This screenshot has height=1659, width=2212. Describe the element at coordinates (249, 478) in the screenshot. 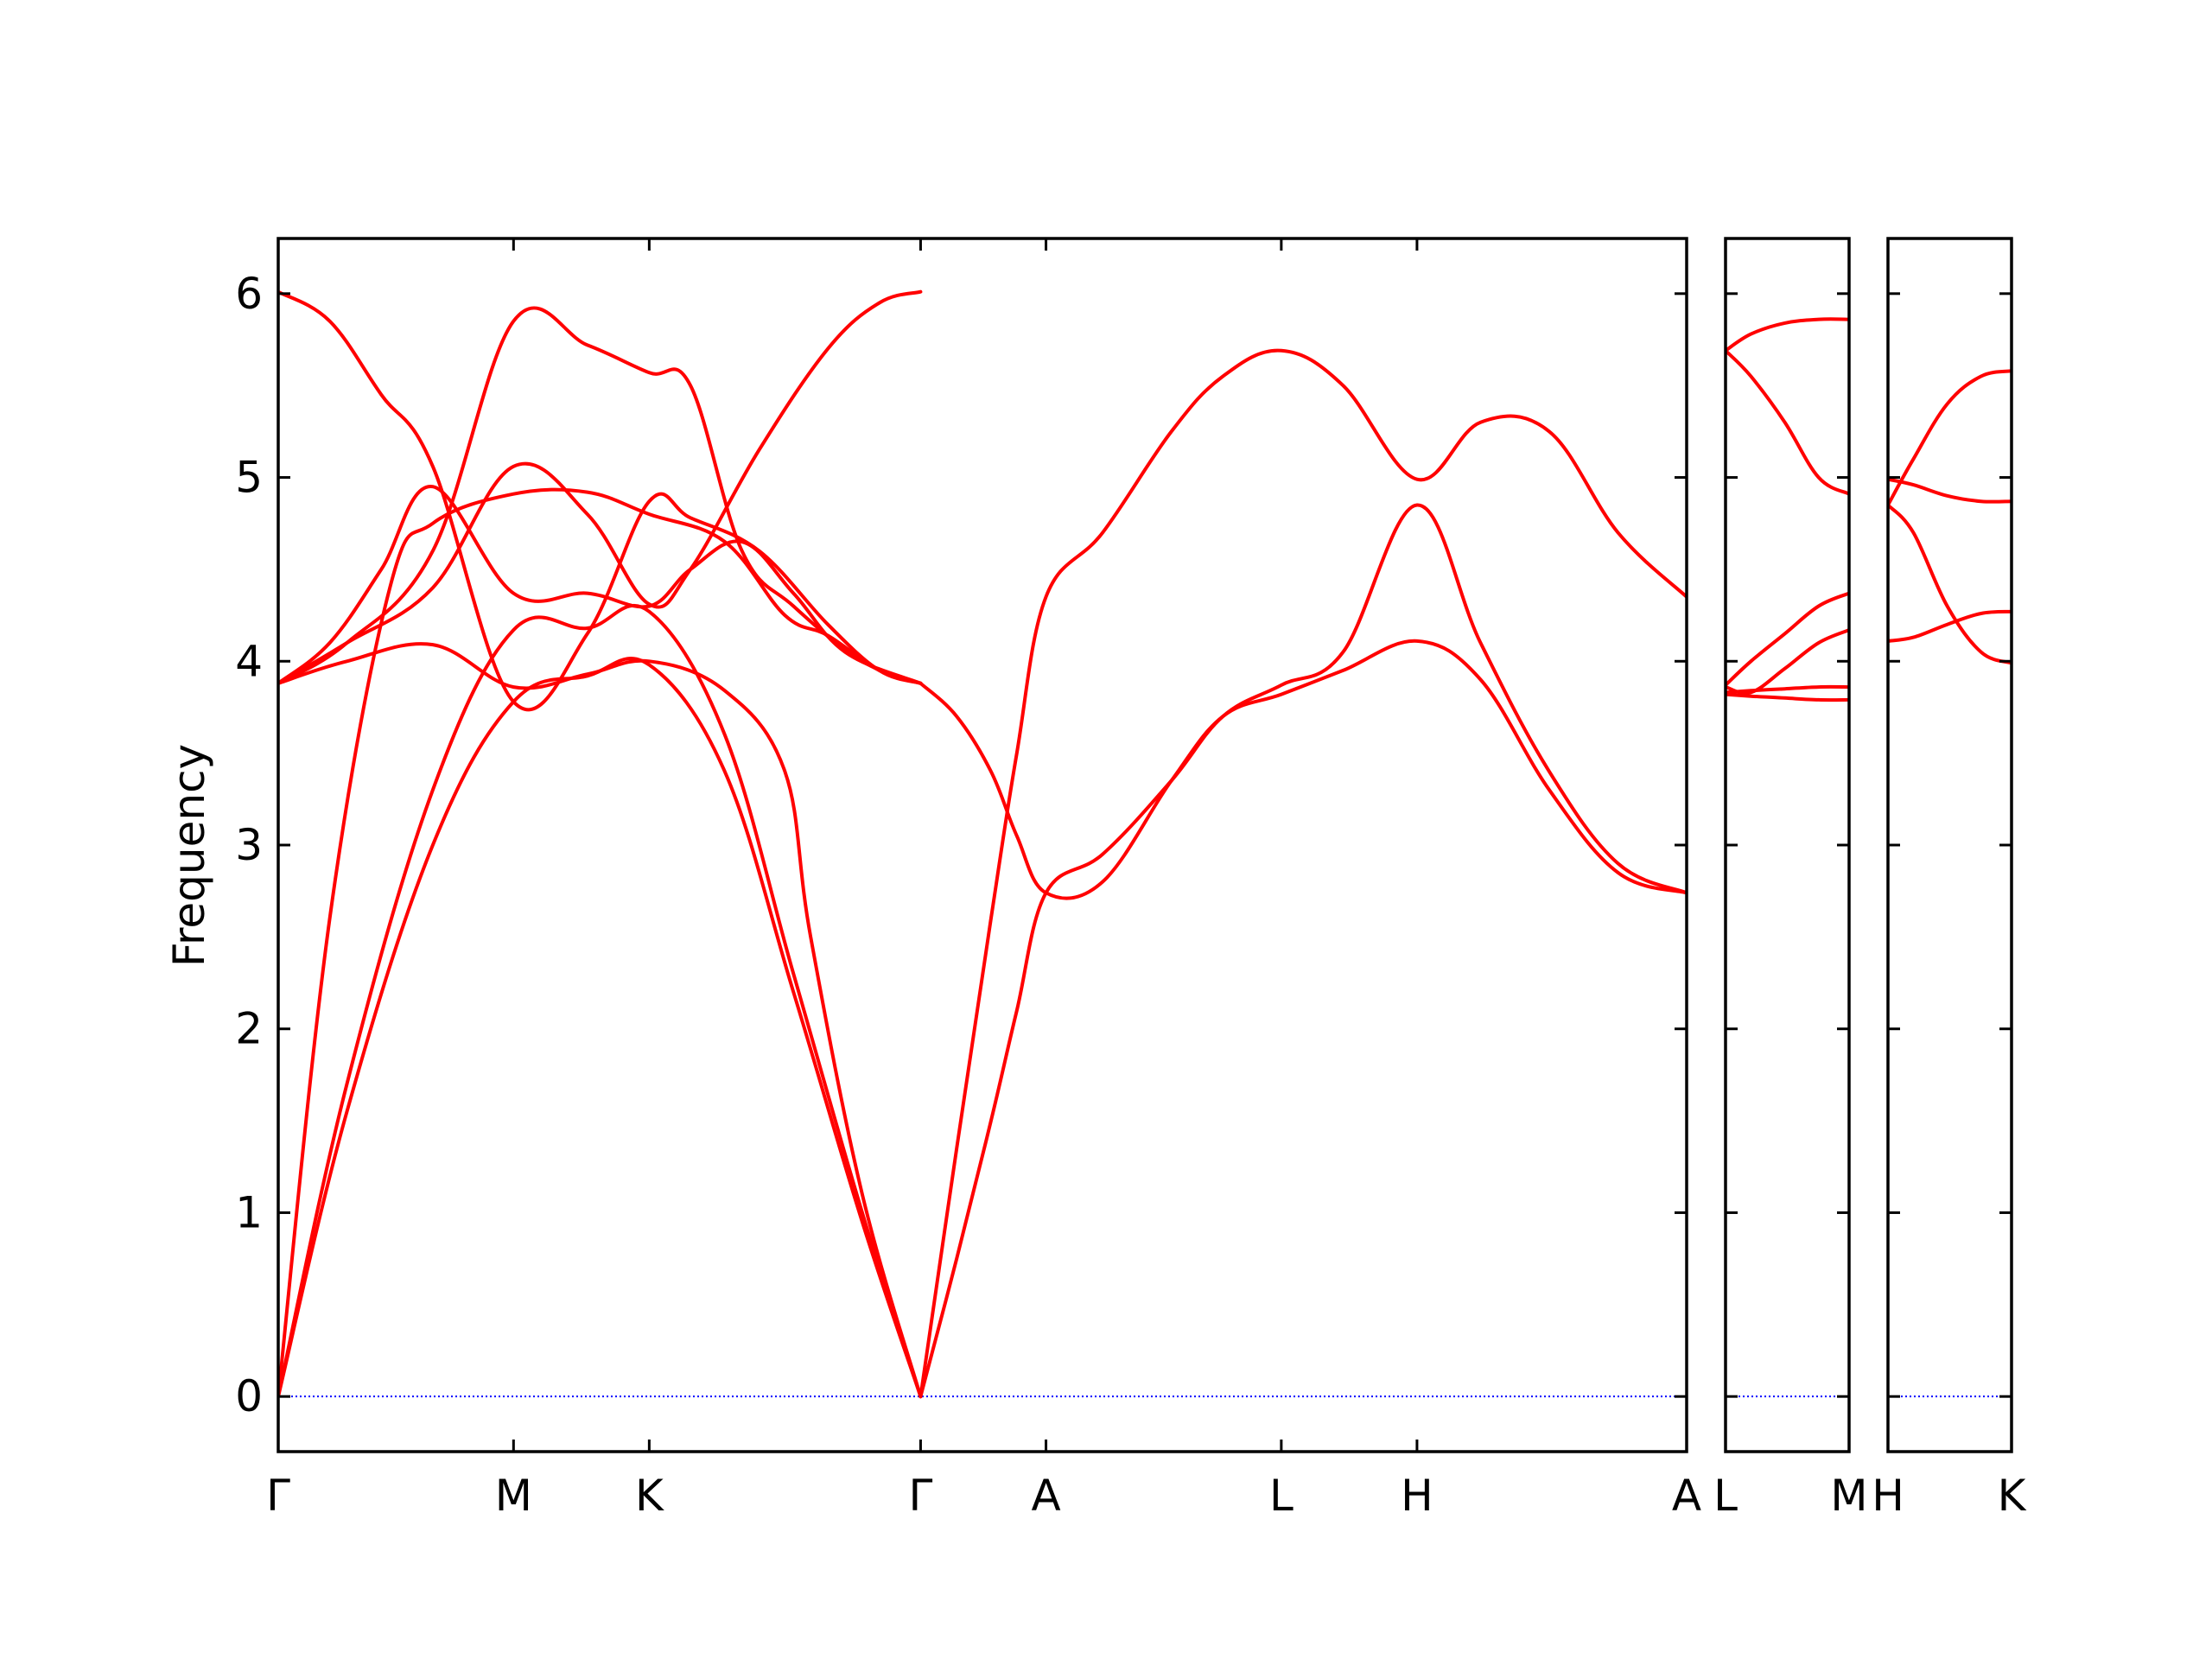

I see `y-tick-label: 5` at that location.